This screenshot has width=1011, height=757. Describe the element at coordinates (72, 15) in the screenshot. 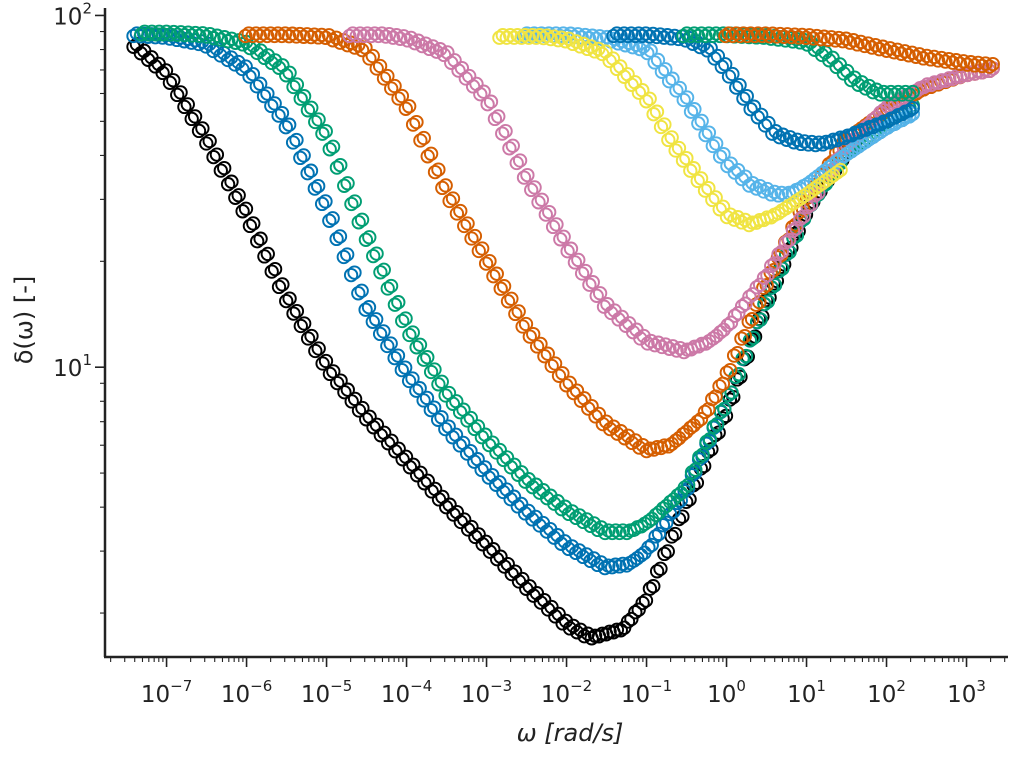

I see `y-tick-label: 102` at that location.